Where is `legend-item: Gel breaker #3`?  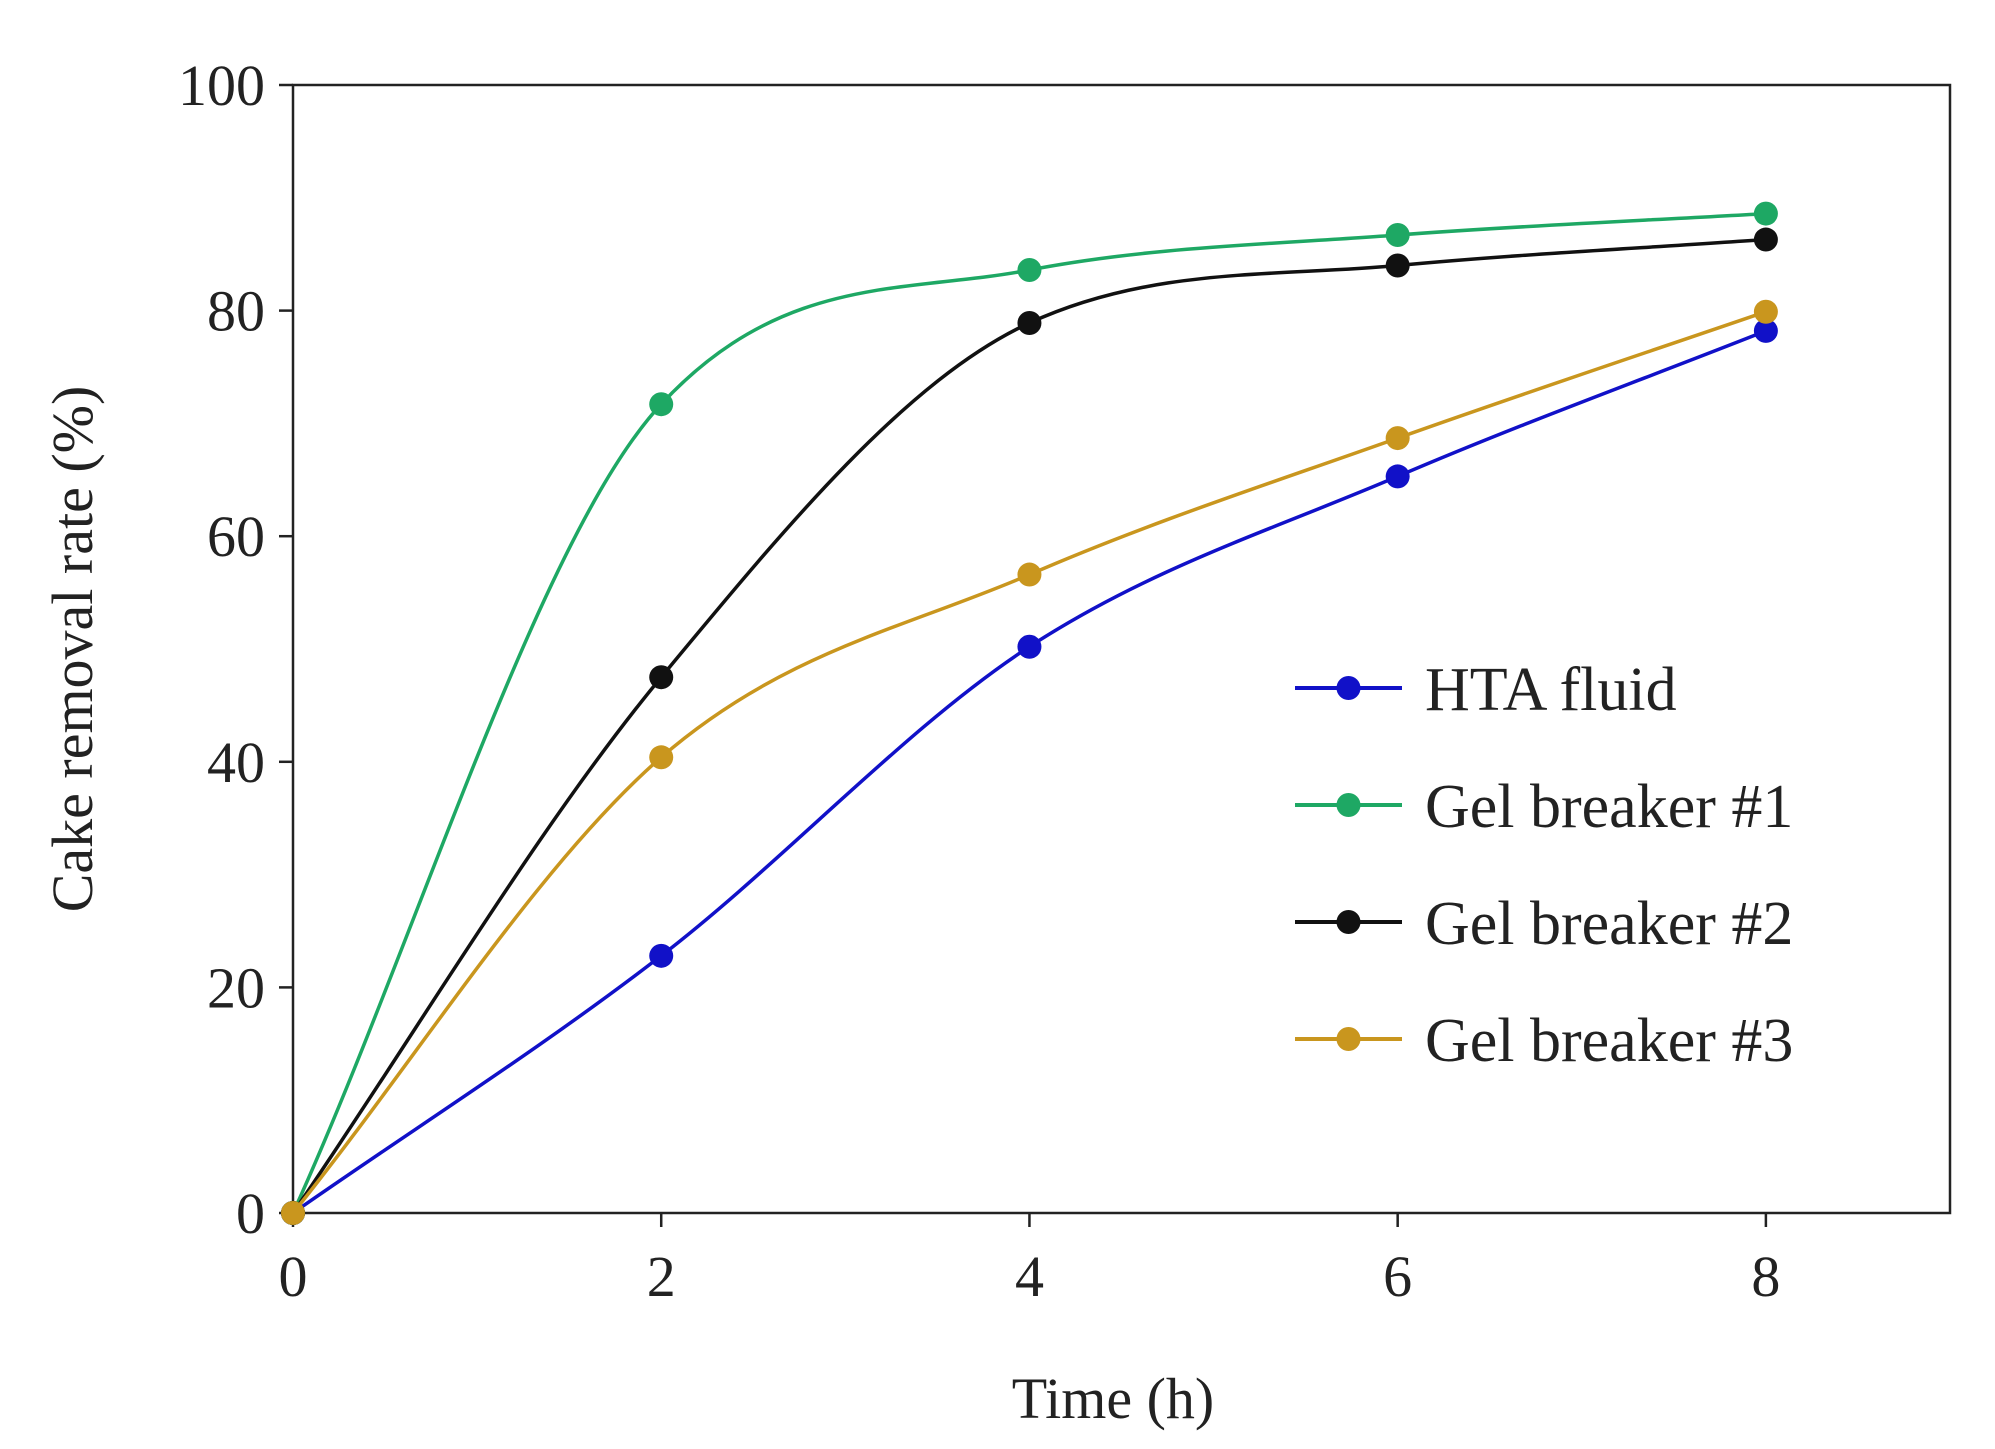
legend-item: Gel breaker #3 is located at coordinates (1544, 1041).